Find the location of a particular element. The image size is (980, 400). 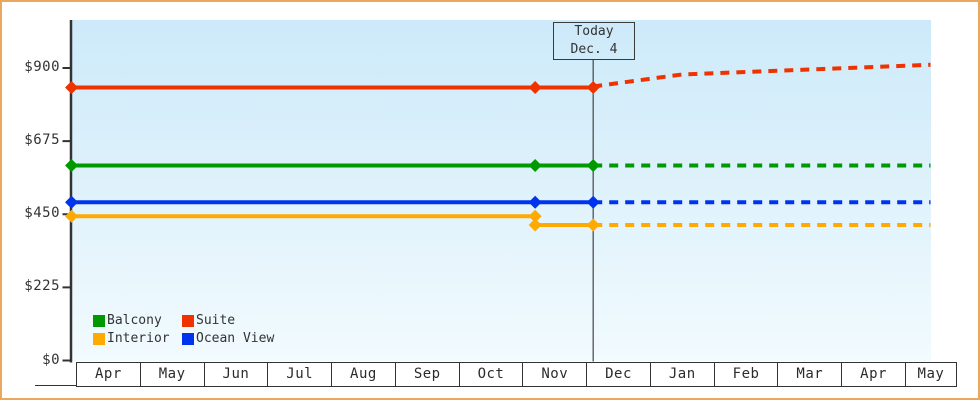

legend-item-ocean-view: Ocean View is located at coordinates (228, 338).